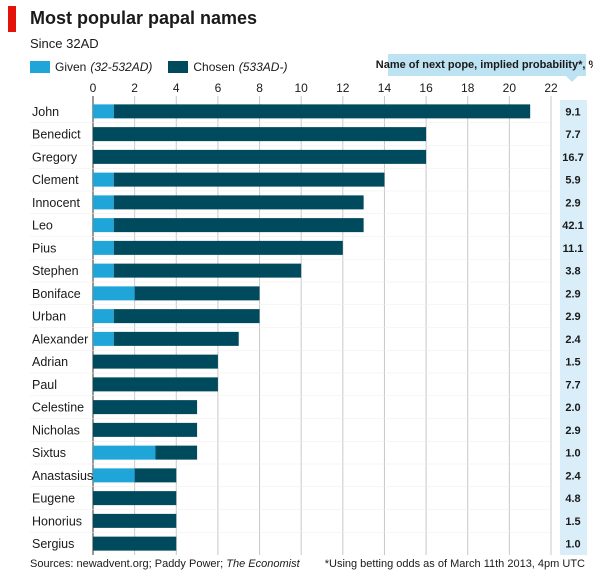 The width and height of the screenshot is (593, 581). I want to click on category-label: Nicholas, so click(56, 430).